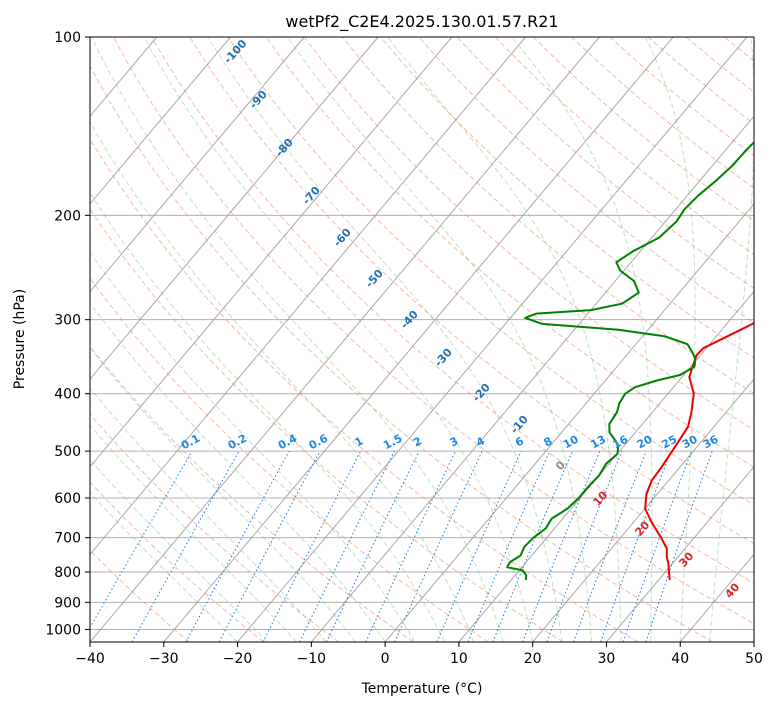  I want to click on y-tick-label: 300, so click(67, 321).